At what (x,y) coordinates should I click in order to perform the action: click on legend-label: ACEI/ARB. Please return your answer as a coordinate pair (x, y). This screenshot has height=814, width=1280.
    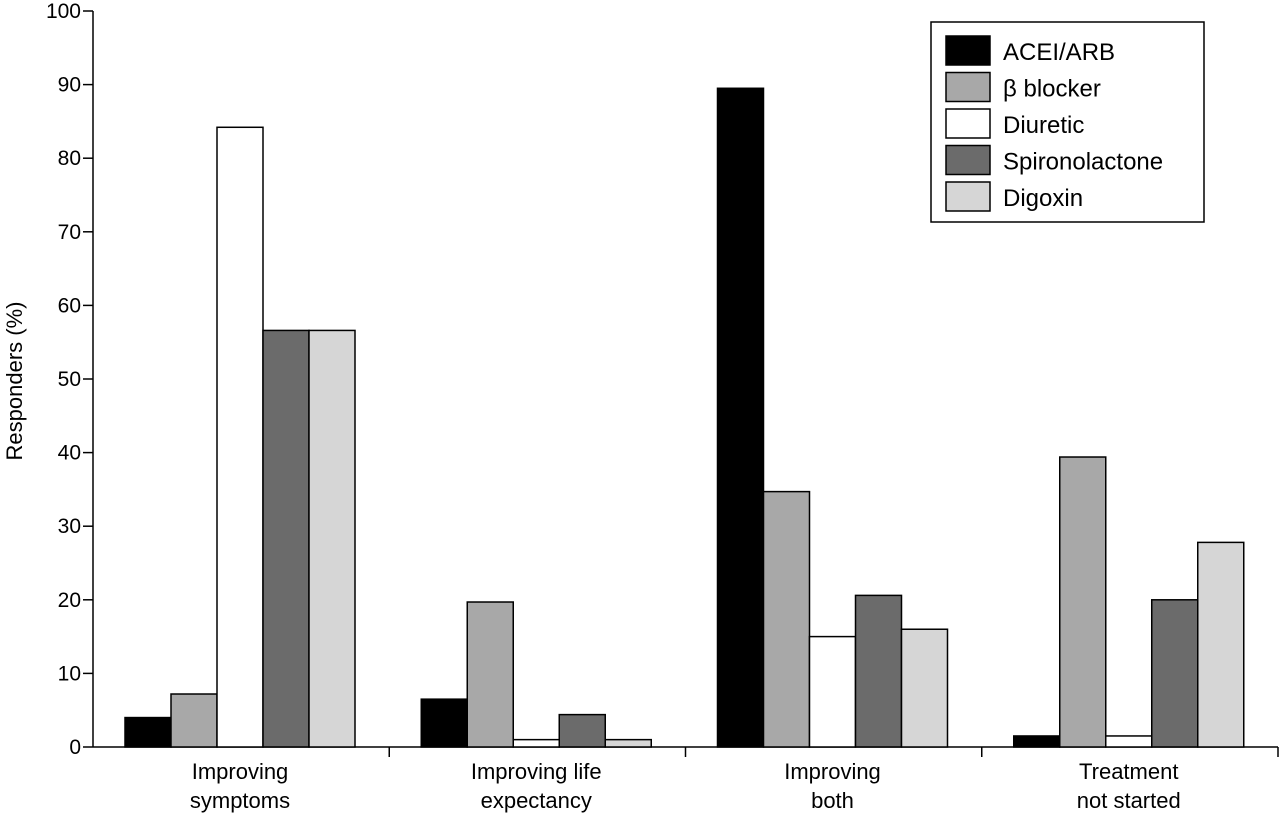
    Looking at the image, I should click on (1059, 52).